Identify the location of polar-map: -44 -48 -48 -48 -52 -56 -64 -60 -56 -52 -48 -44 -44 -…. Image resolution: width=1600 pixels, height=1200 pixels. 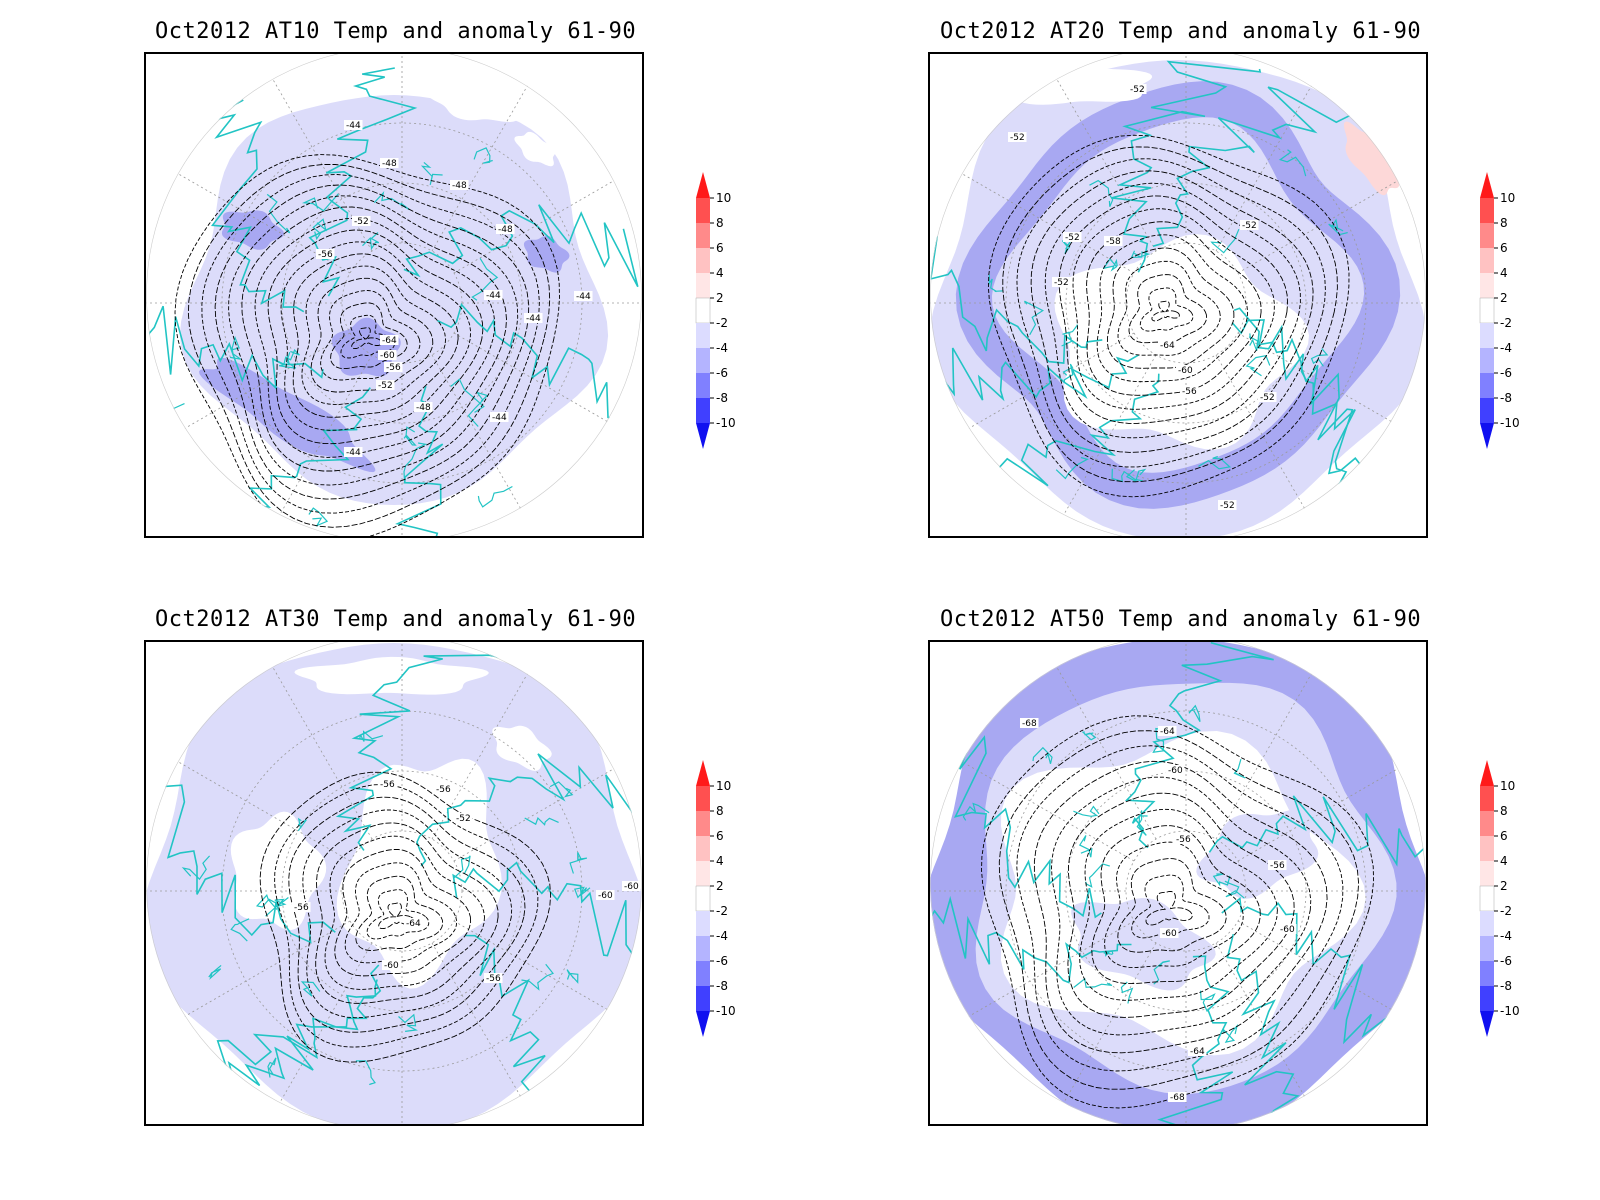
(394, 295).